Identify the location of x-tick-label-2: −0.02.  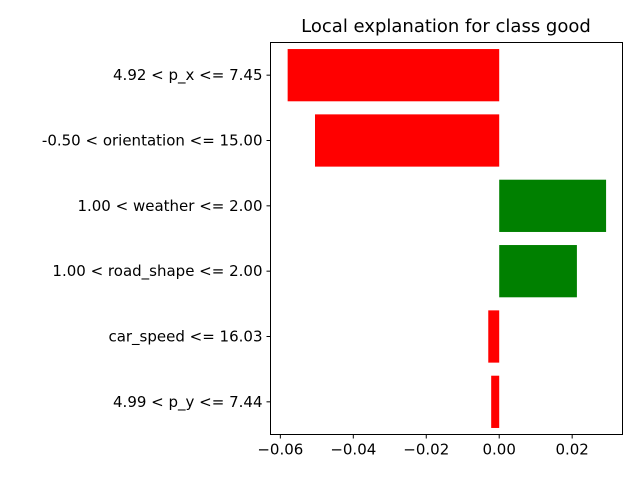
(426, 450).